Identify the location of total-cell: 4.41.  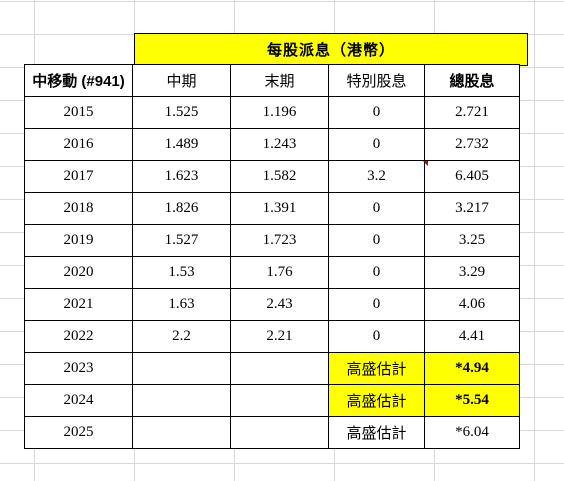
(472, 336).